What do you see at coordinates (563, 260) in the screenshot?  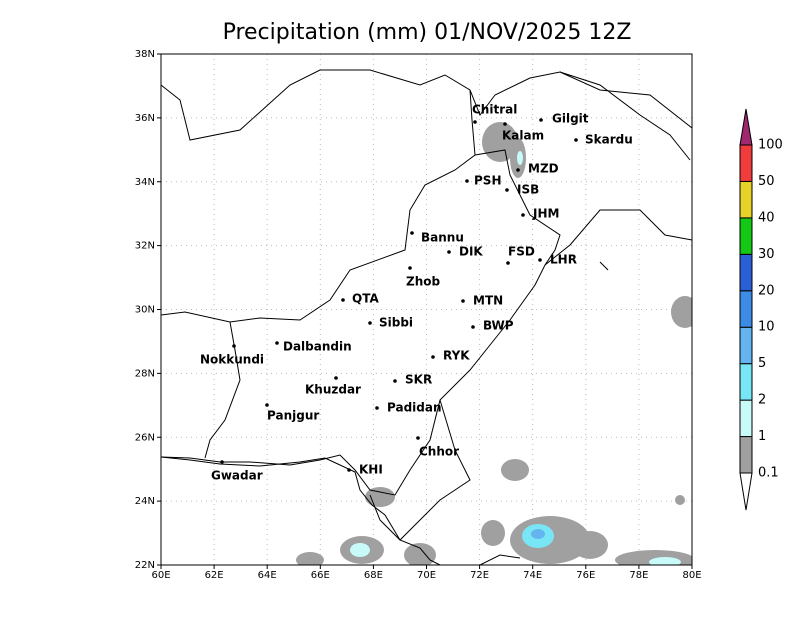 I see `city-label: LHR` at bounding box center [563, 260].